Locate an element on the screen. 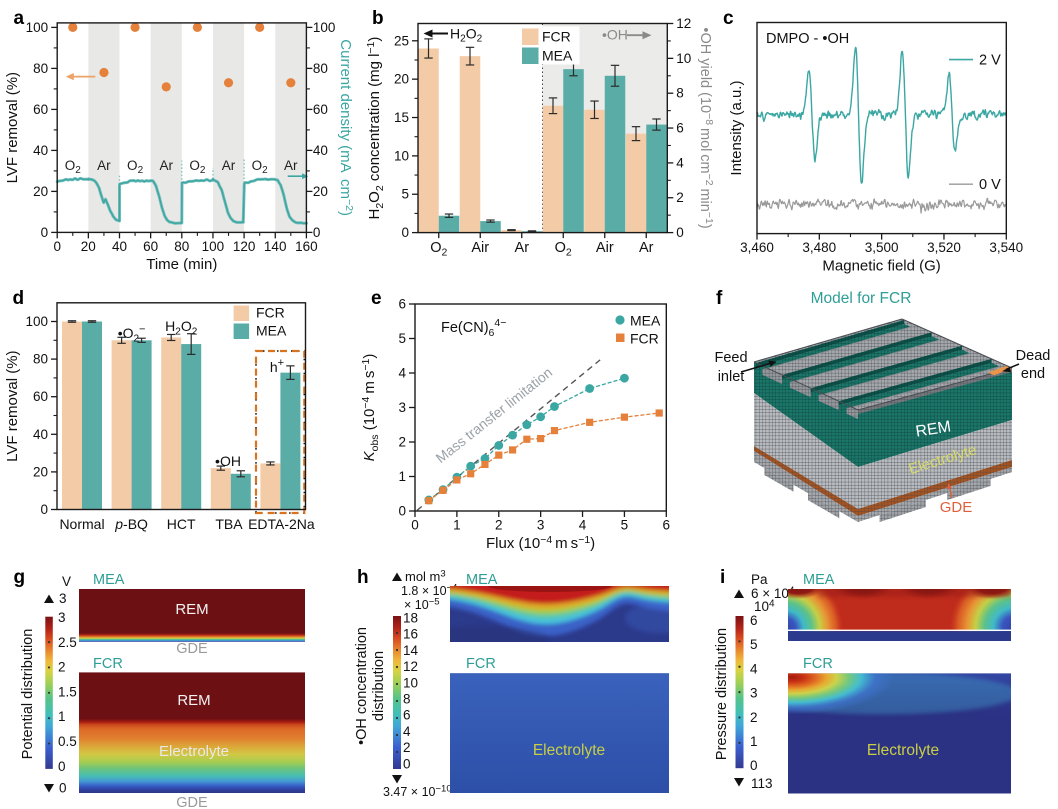 This screenshot has height=809, width=1058. svg-text: b is located at coordinates (378, 18).